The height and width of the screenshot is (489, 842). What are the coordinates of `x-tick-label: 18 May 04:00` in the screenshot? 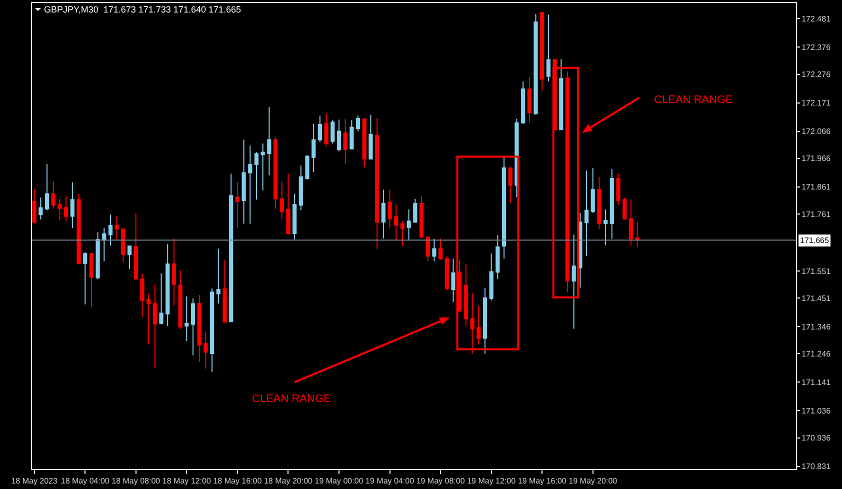 It's located at (85, 481).